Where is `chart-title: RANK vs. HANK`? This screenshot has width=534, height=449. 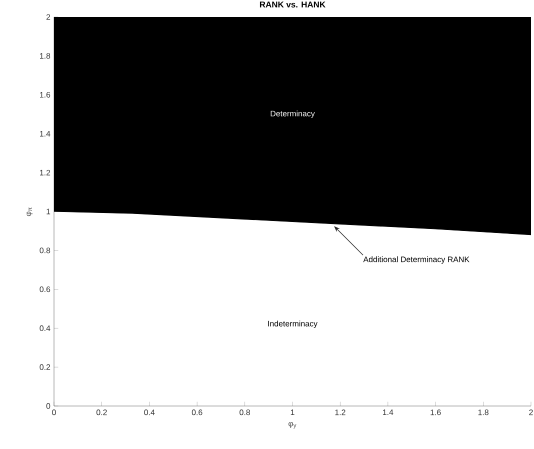 chart-title: RANK vs. HANK is located at coordinates (293, 5).